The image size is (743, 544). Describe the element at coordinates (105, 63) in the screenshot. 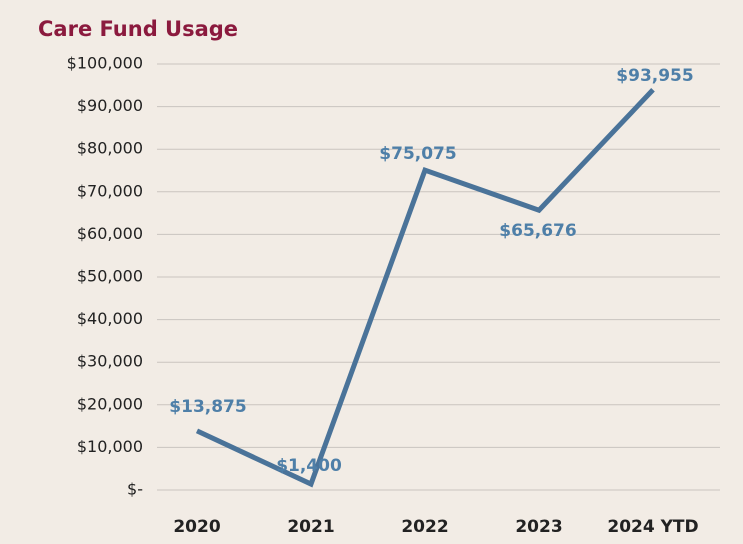

I see `y-tick-label: $100,000` at that location.